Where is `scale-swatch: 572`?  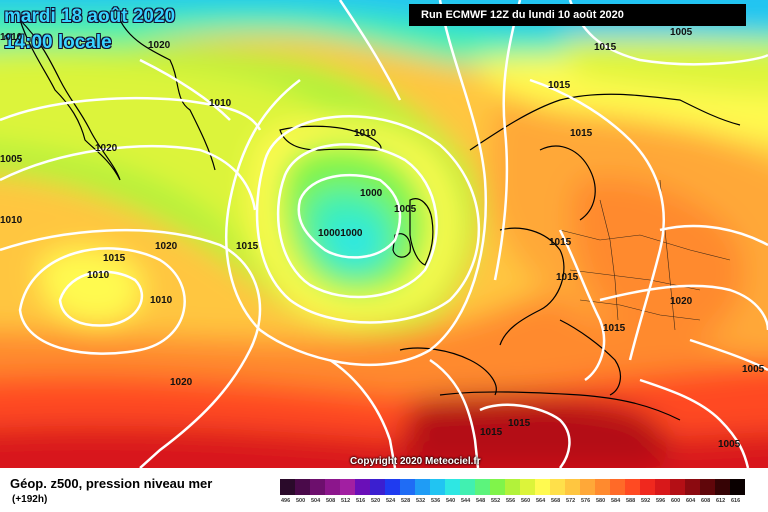 scale-swatch: 572 is located at coordinates (572, 491).